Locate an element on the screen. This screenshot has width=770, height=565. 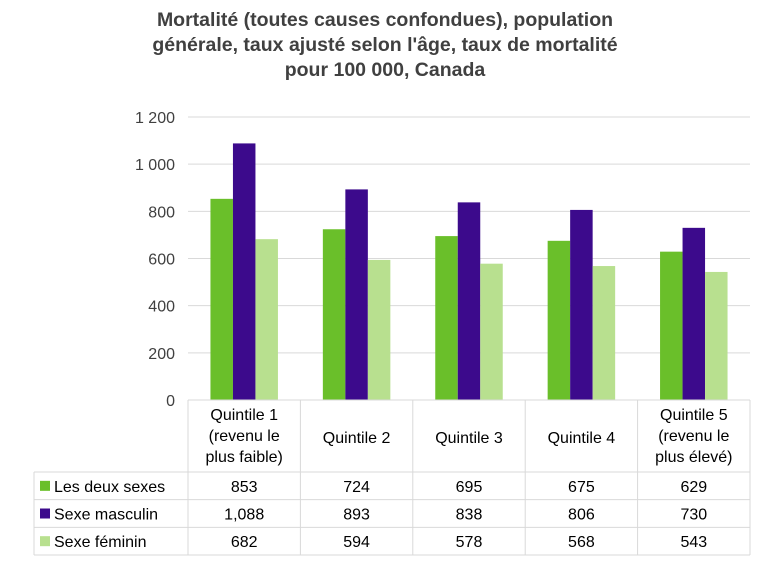
y-tick-label-200: 200 is located at coordinates (161, 354).